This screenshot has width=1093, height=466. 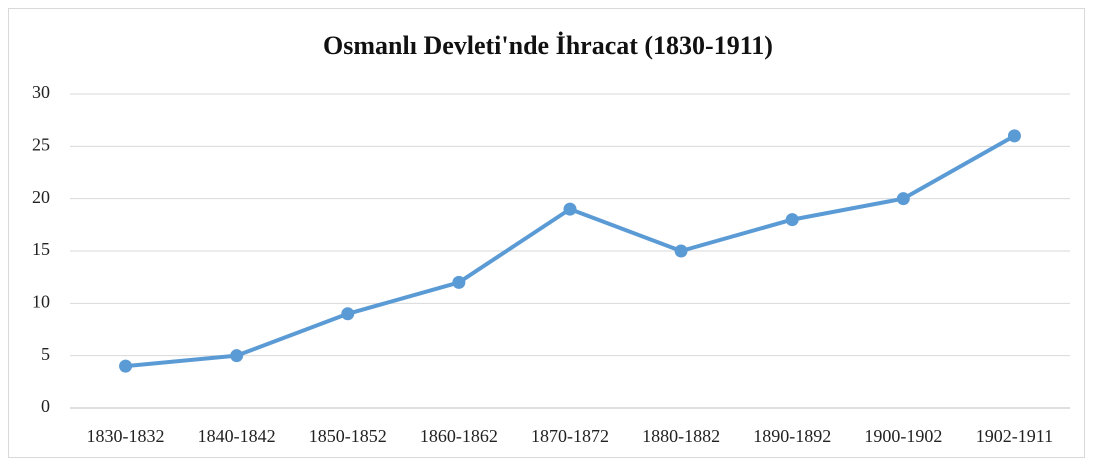 I want to click on chart-title: Osmanlı Devleti'nde İhracat (1830-1911), so click(x=548, y=45).